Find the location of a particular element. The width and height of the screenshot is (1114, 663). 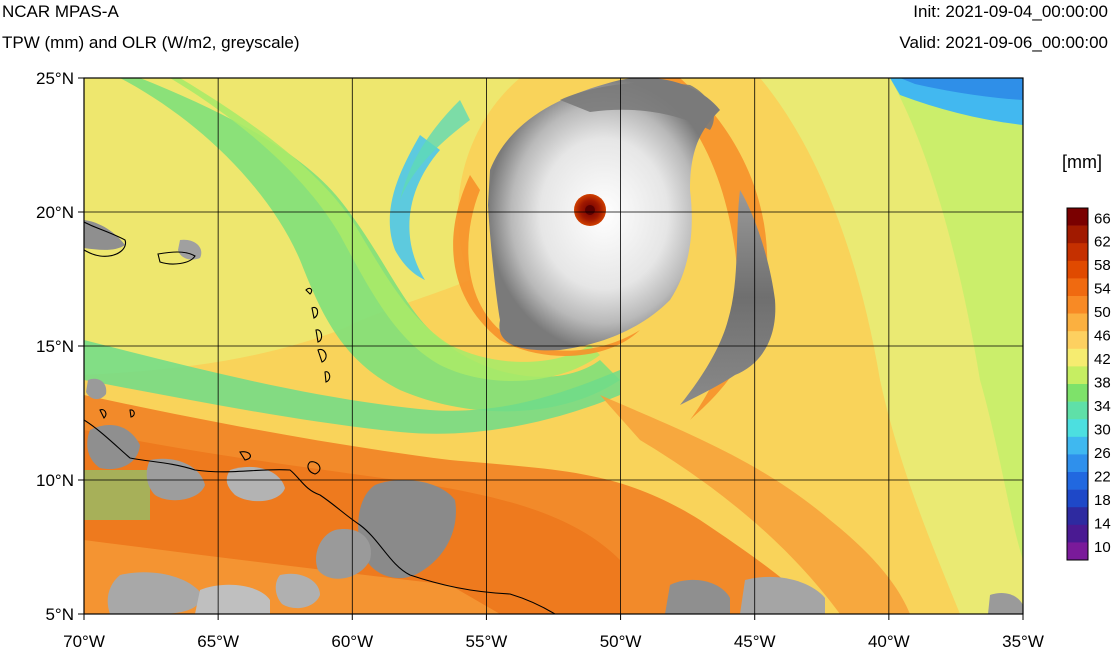

y-tick-label: 5°N is located at coordinates (59, 614).